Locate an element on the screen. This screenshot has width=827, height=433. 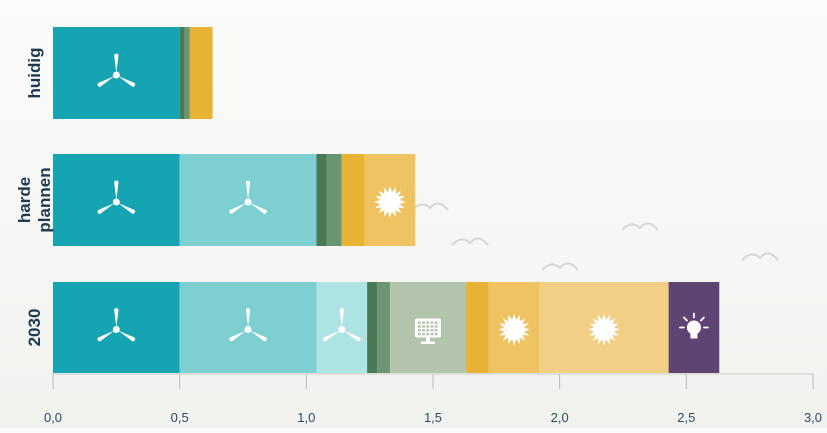
bar-huidig is located at coordinates (133, 73).